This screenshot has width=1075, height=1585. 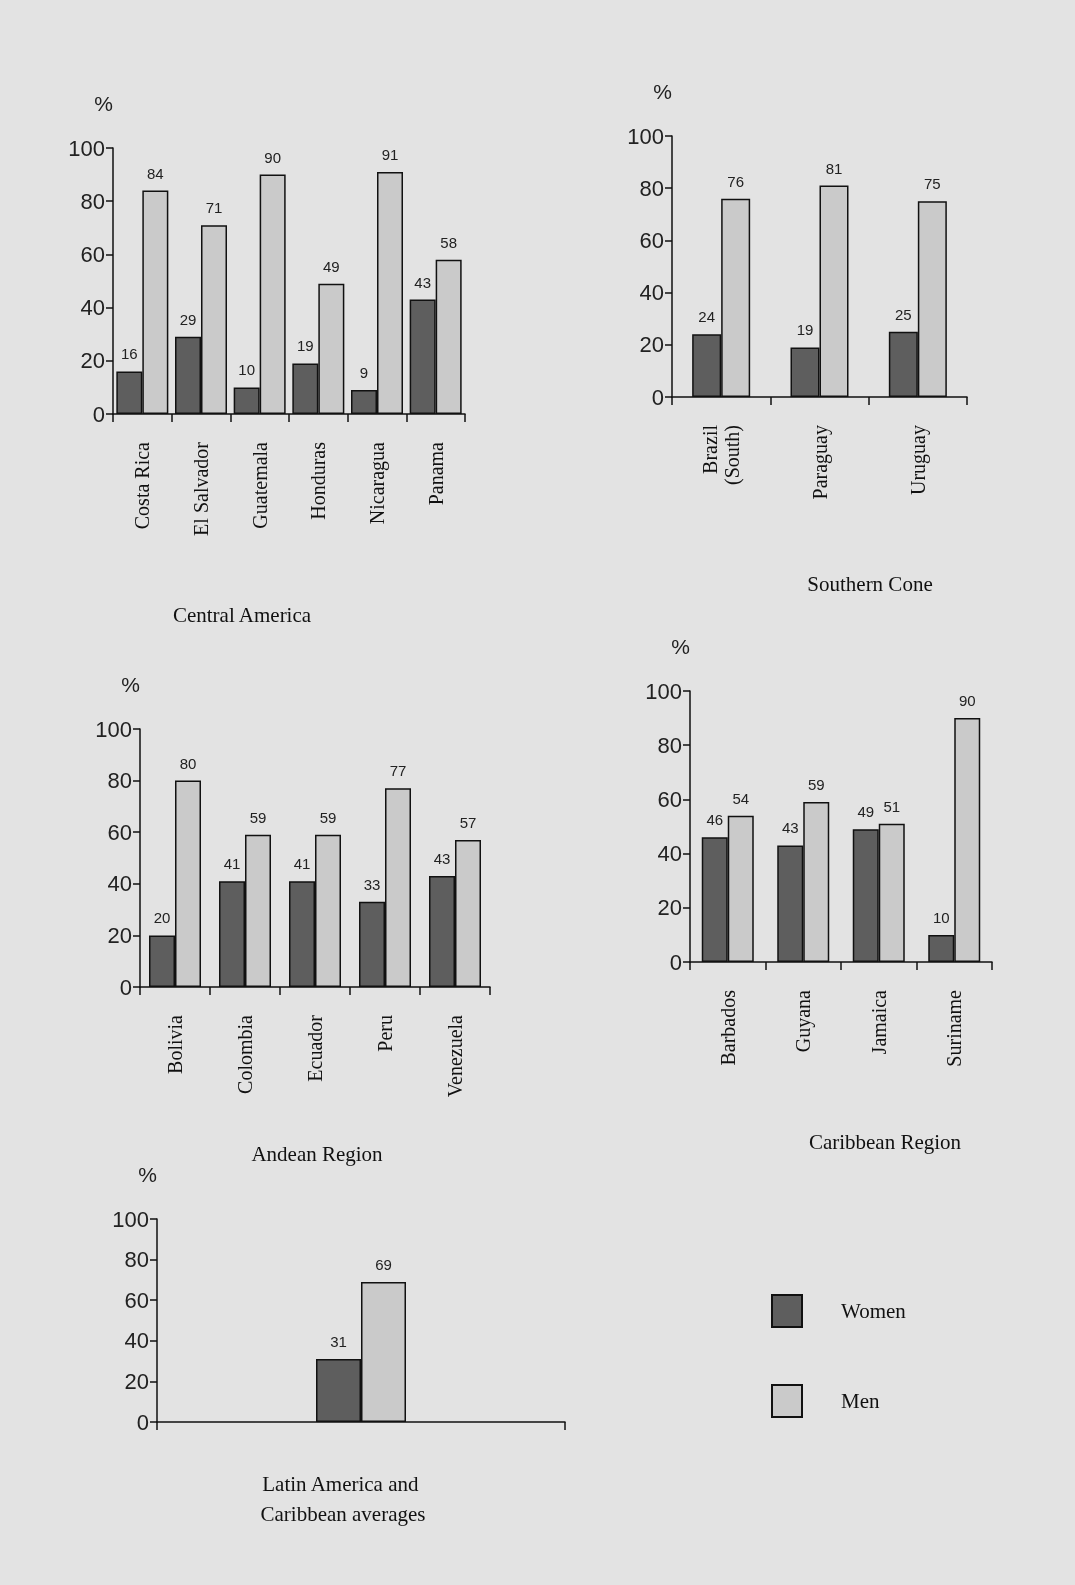 What do you see at coordinates (175, 1044) in the screenshot?
I see `x-tick-label: Bolivia` at bounding box center [175, 1044].